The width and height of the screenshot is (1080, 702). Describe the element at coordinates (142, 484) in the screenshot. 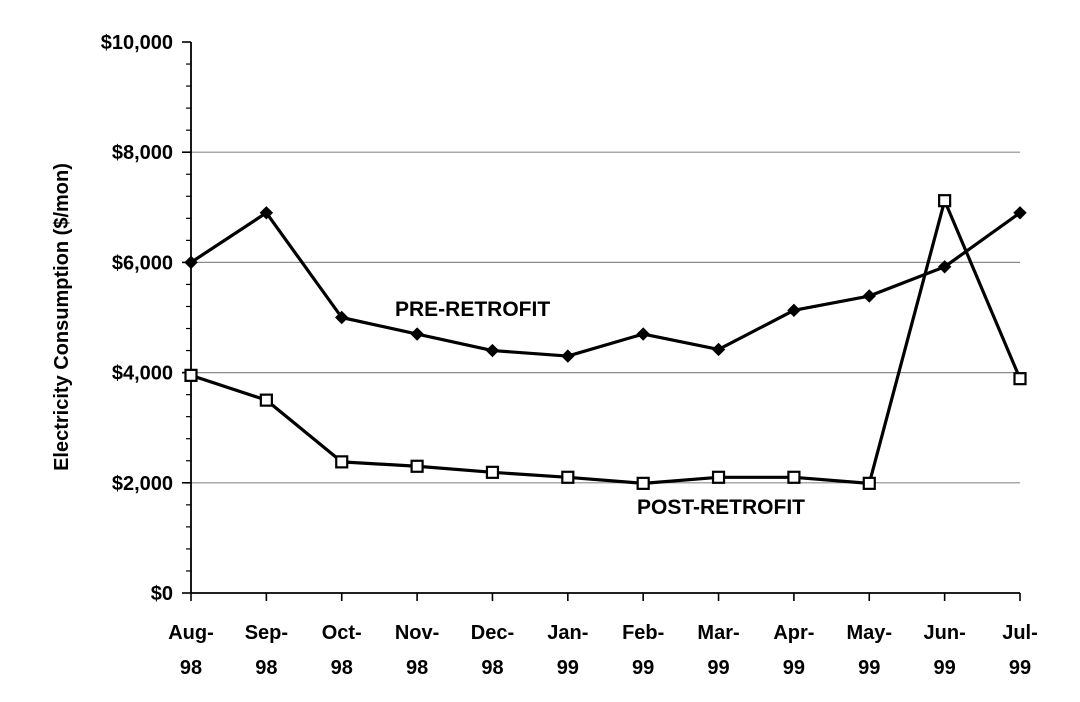

I see `y-tick-label: $2,000` at that location.